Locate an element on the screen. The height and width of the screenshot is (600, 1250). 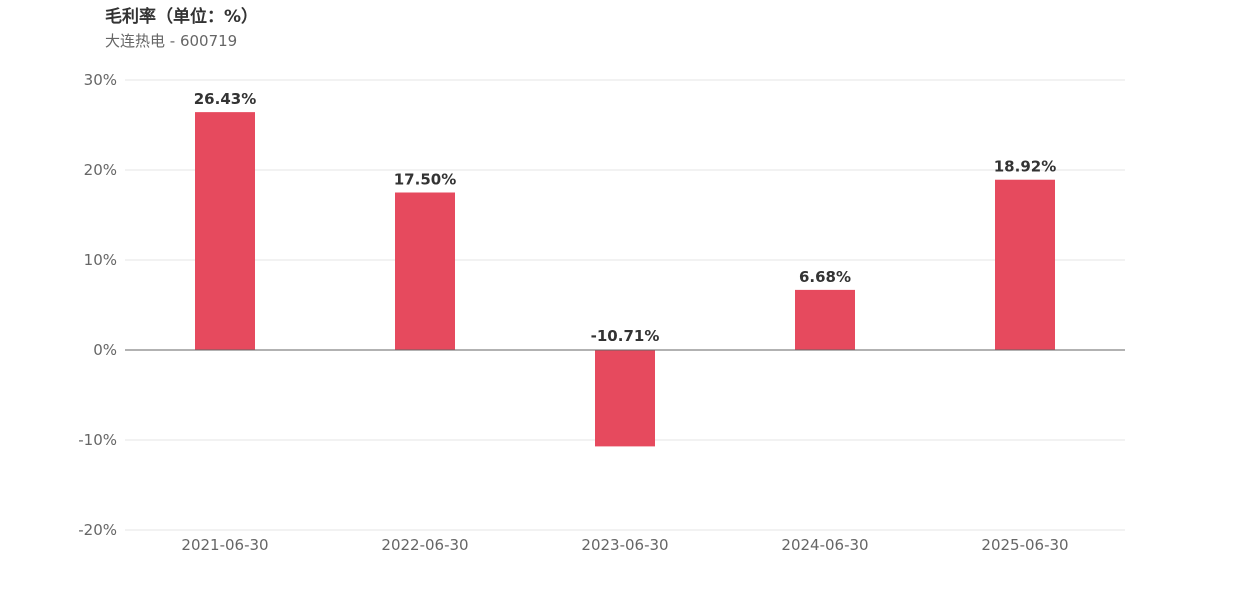
y-tick-label: -20% is located at coordinates (97, 530).